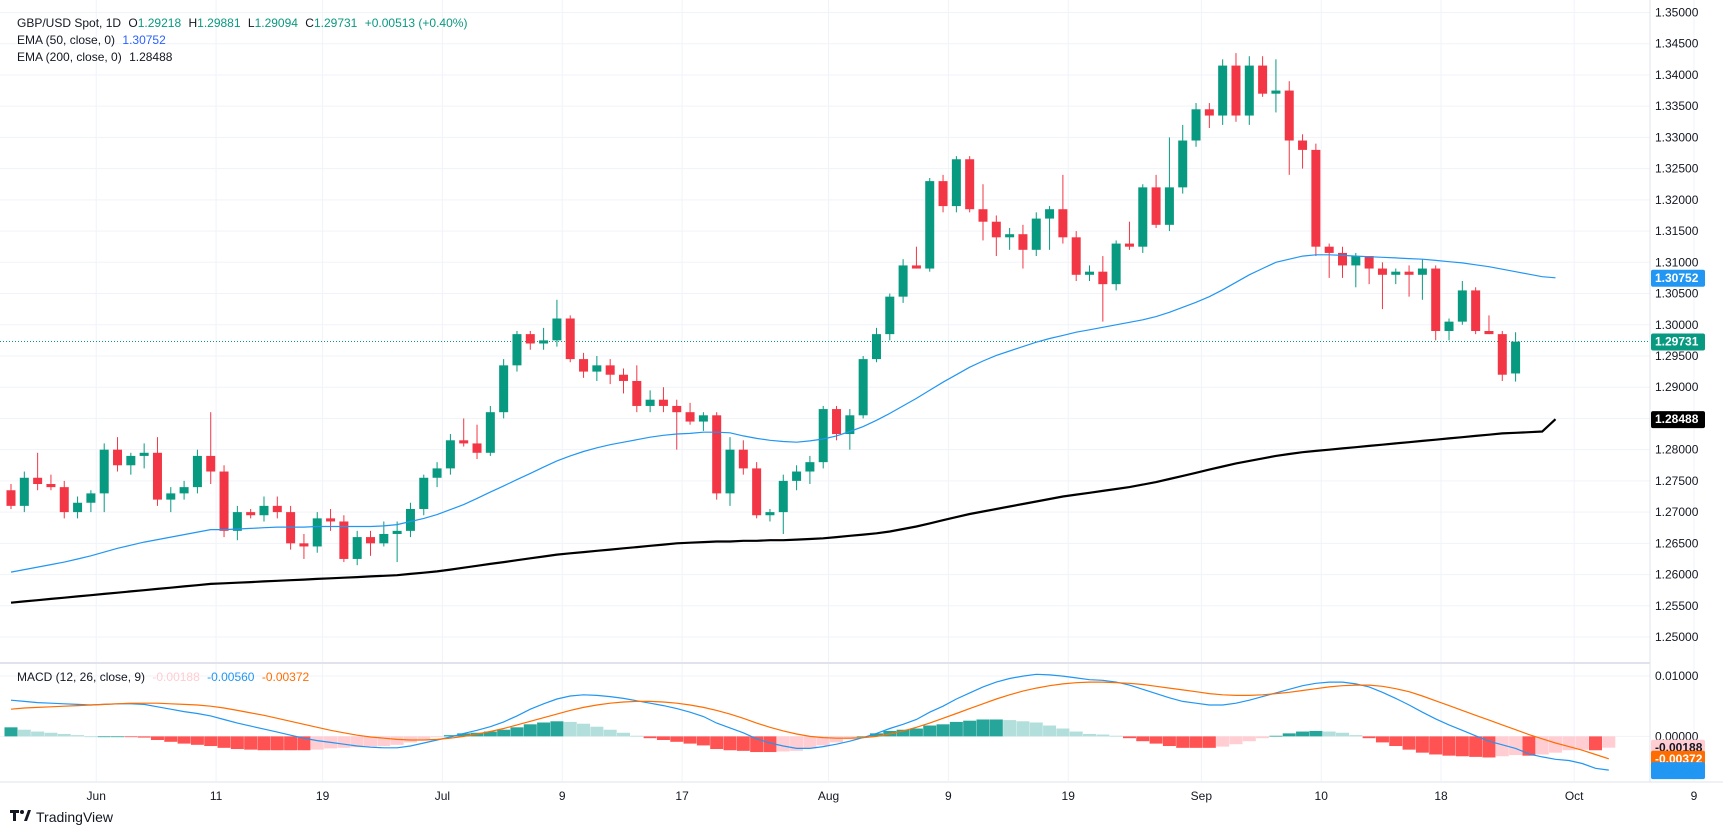  Describe the element at coordinates (323, 796) in the screenshot. I see `time-tick-label: 19` at that location.